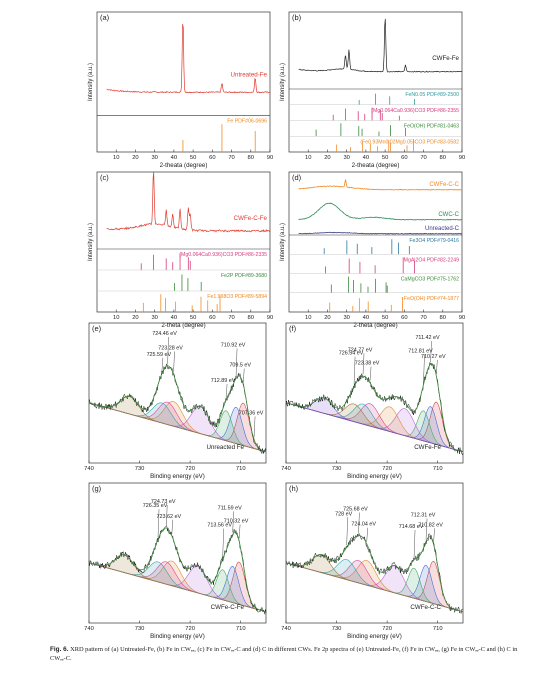 The height and width of the screenshot is (676, 554). Describe the element at coordinates (434, 241) in the screenshot. I see `reference-label: Fe3O4 PDF#79-0416` at that location.